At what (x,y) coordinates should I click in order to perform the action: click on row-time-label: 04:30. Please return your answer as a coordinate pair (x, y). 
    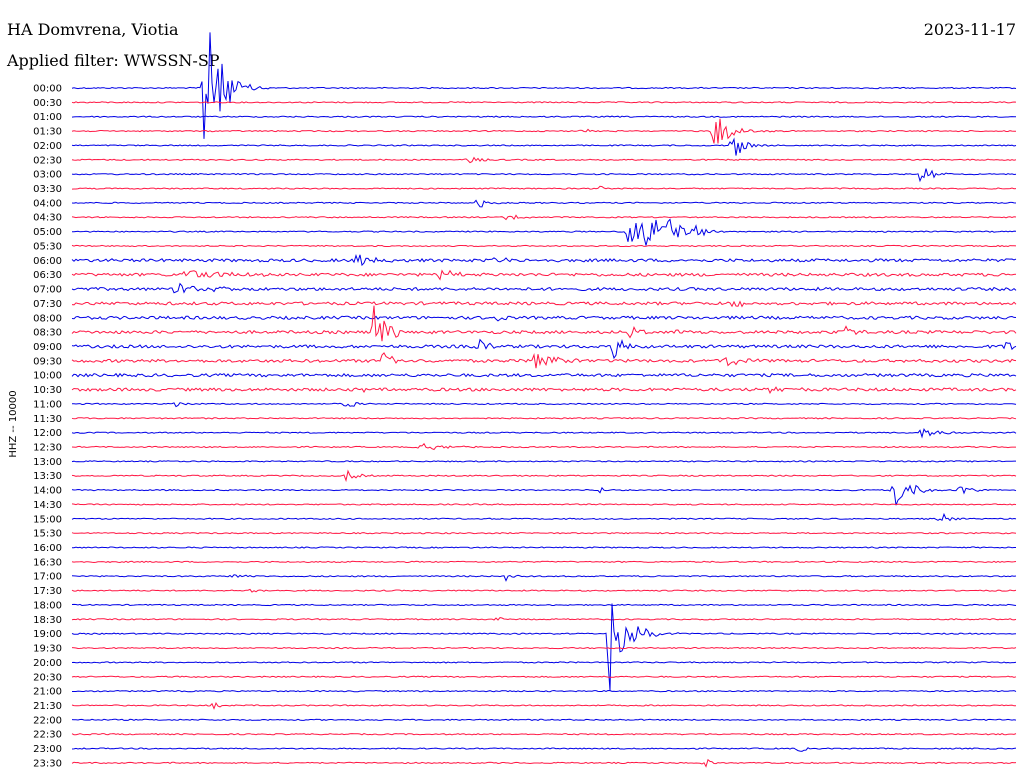
    Looking at the image, I should click on (47, 218).